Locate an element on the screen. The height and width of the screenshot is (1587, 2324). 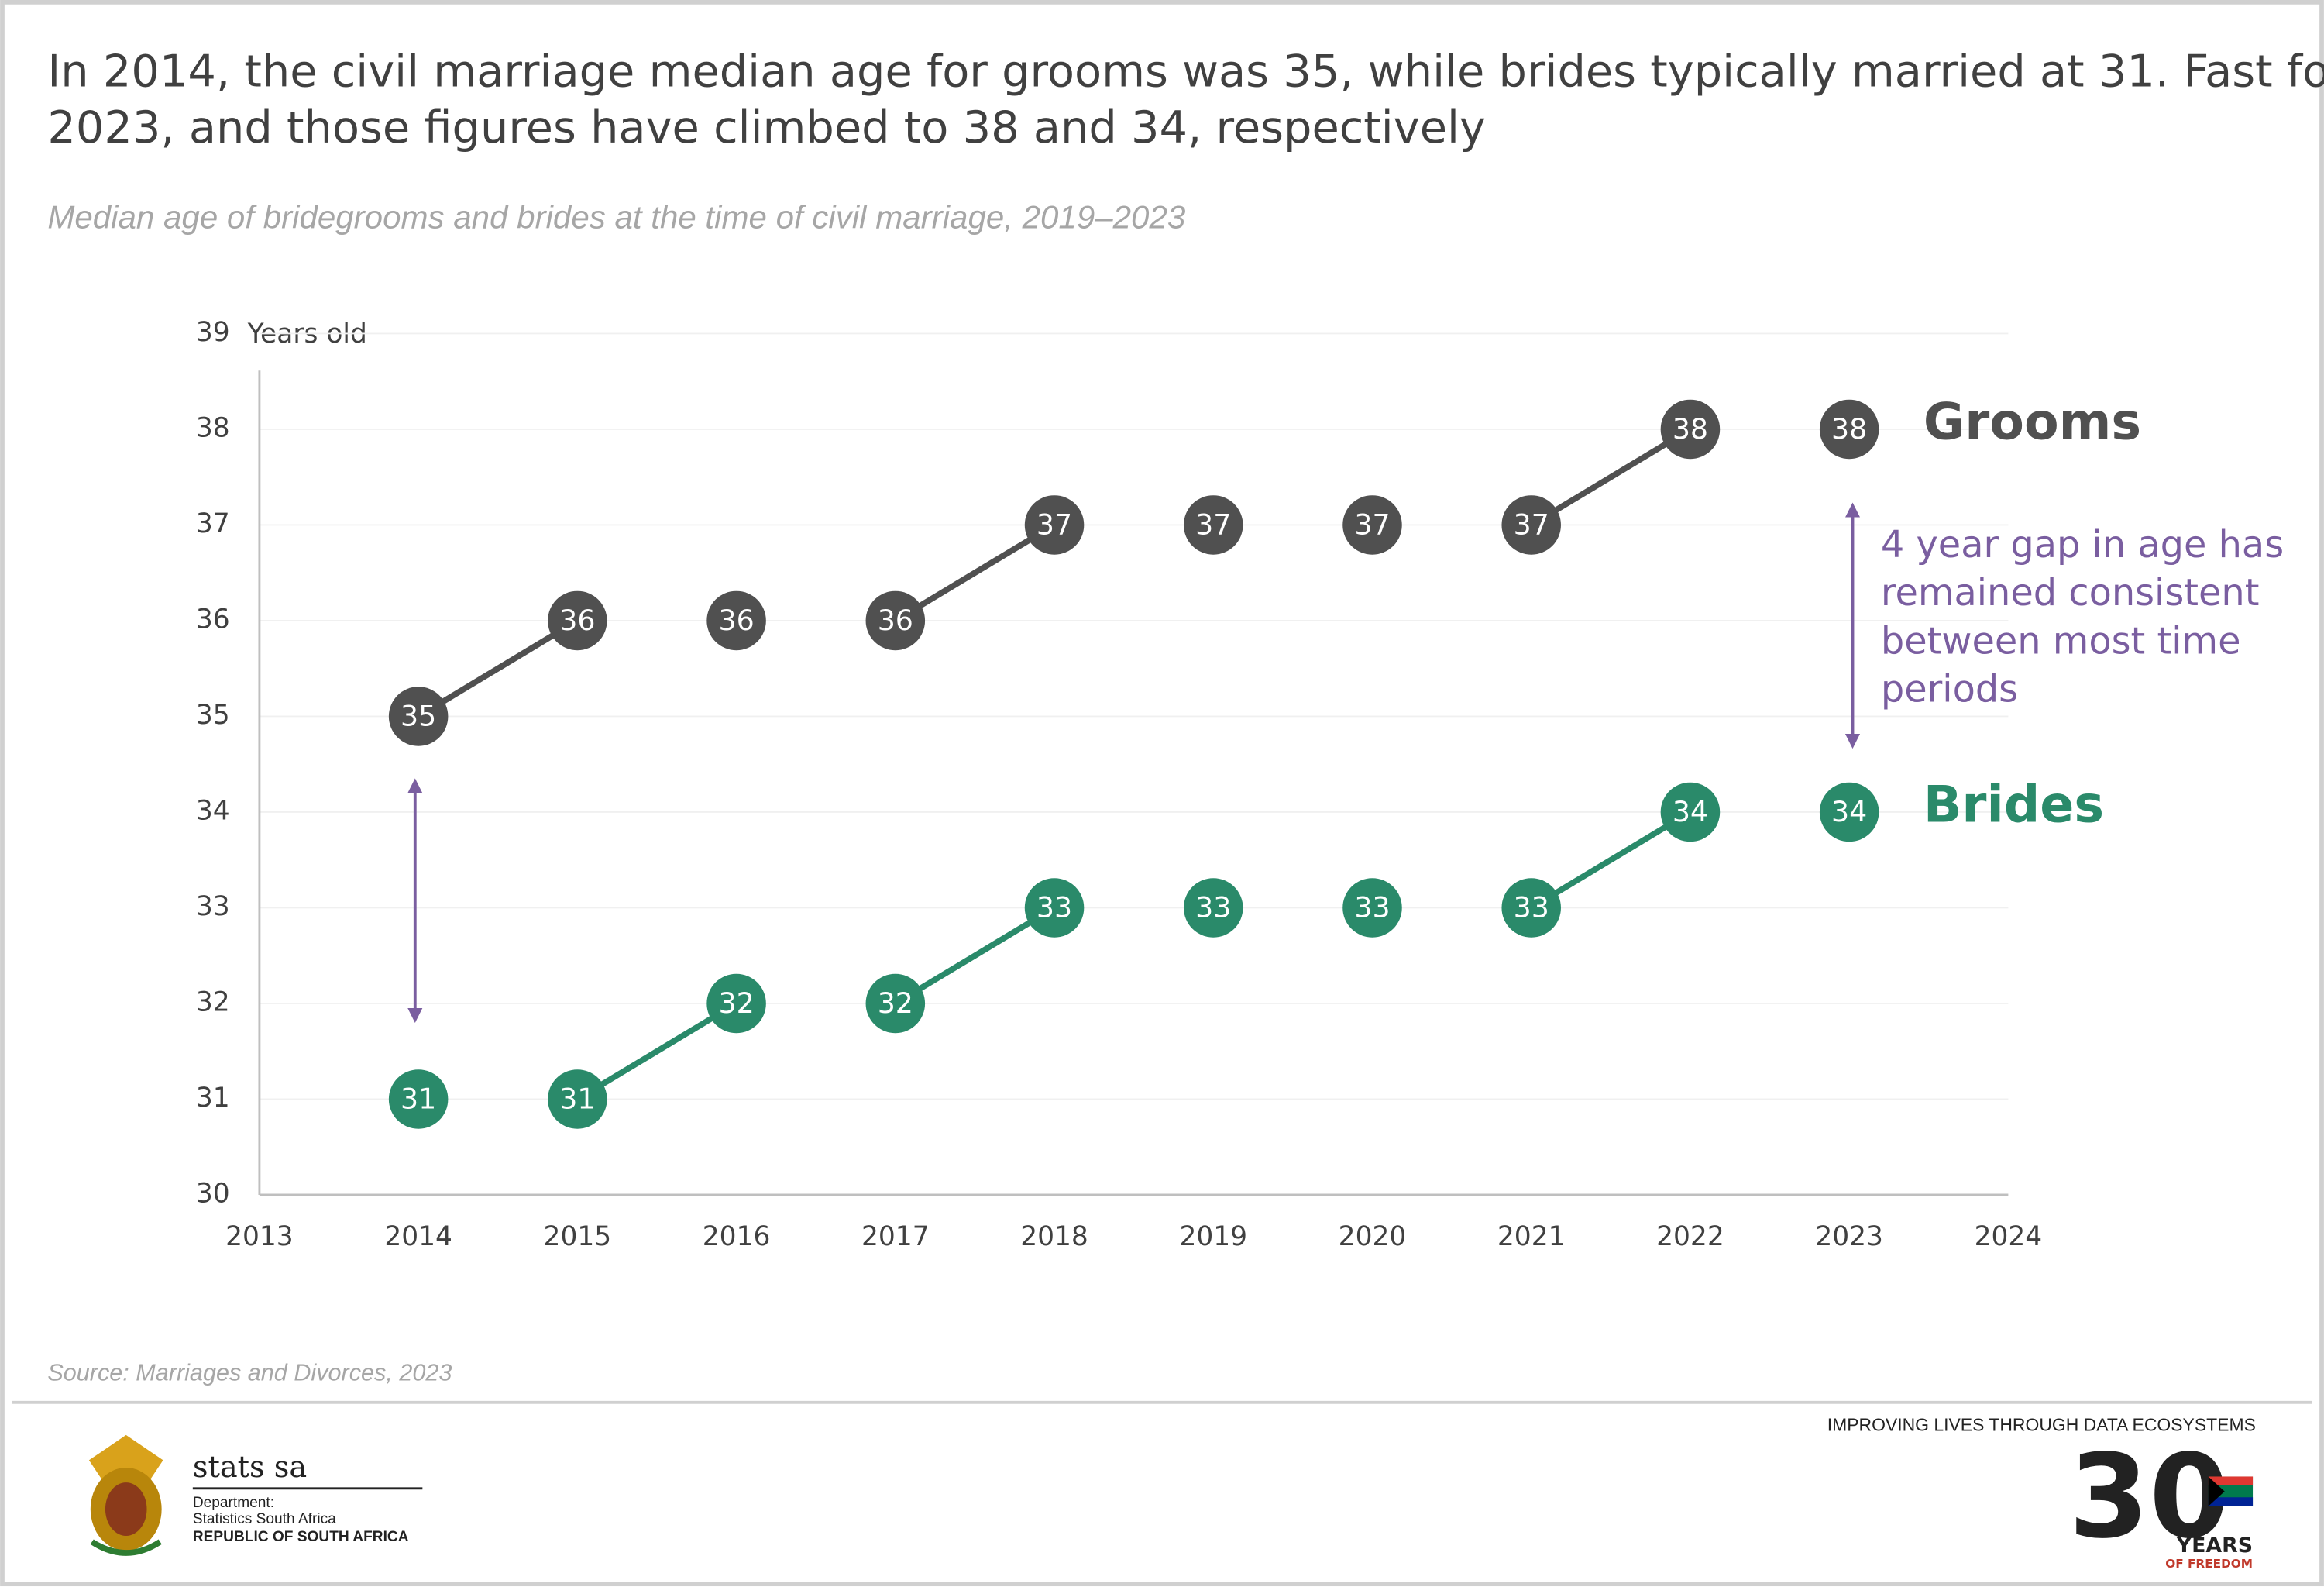
flag is located at coordinates (2231, 1491).